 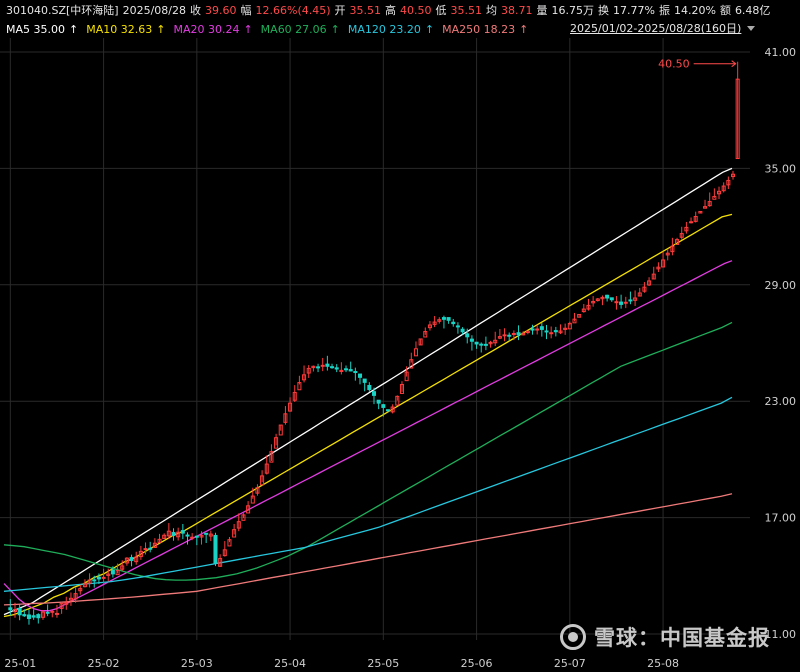 I want to click on stock-code: 301040.SZ[中环海陆], so click(x=62, y=10).